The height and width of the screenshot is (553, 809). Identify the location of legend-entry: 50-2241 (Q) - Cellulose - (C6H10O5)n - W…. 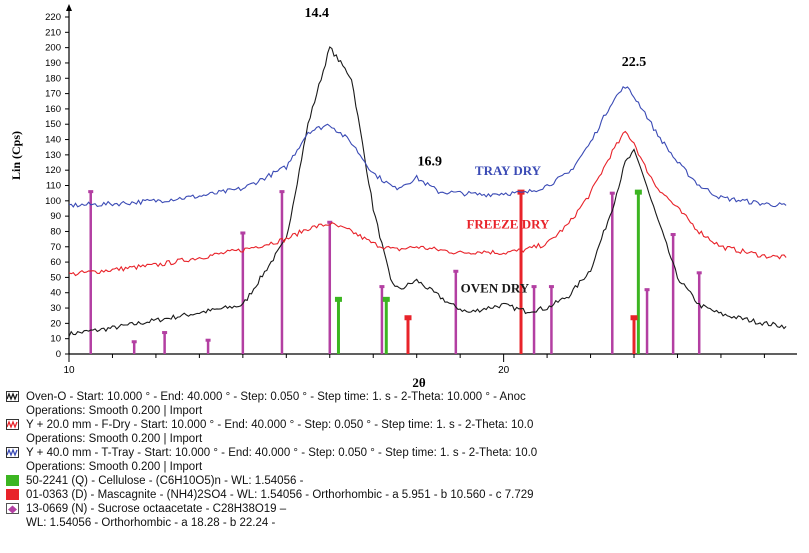
(406, 481).